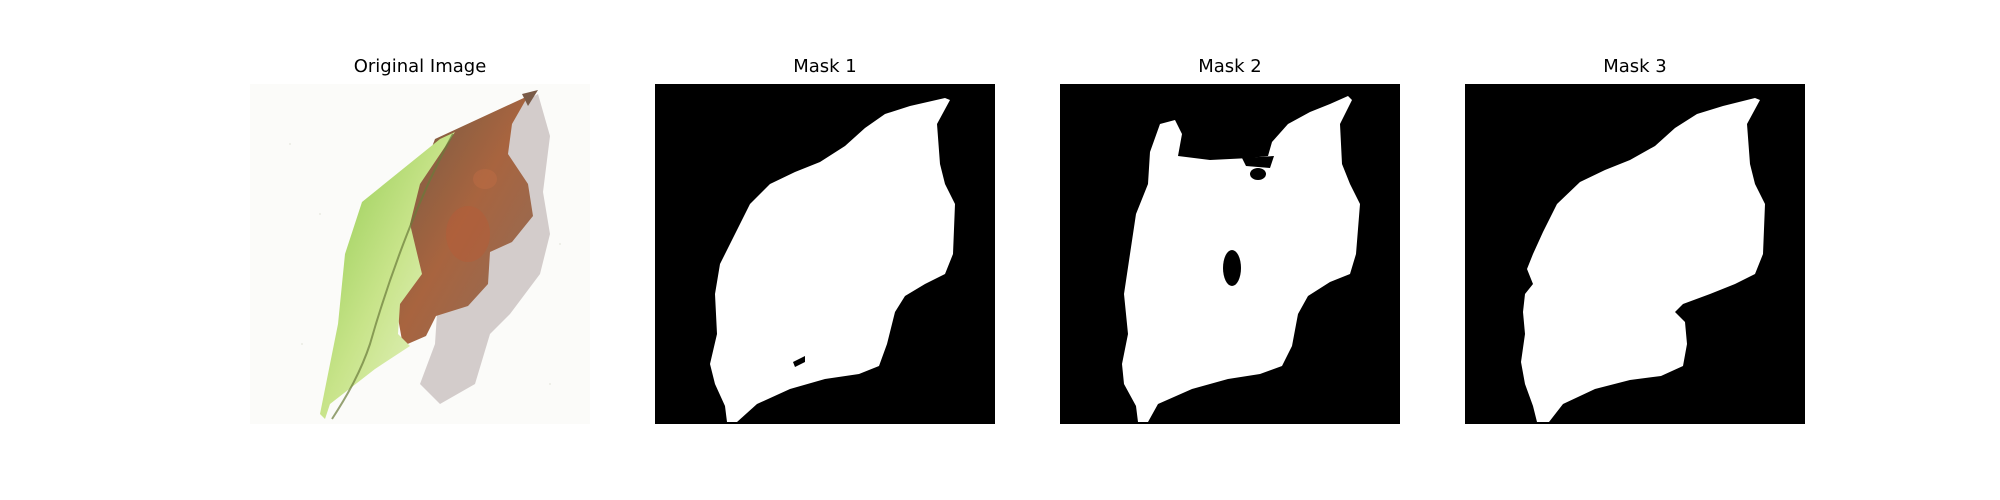  Describe the element at coordinates (825, 254) in the screenshot. I see `mask-1-image` at that location.